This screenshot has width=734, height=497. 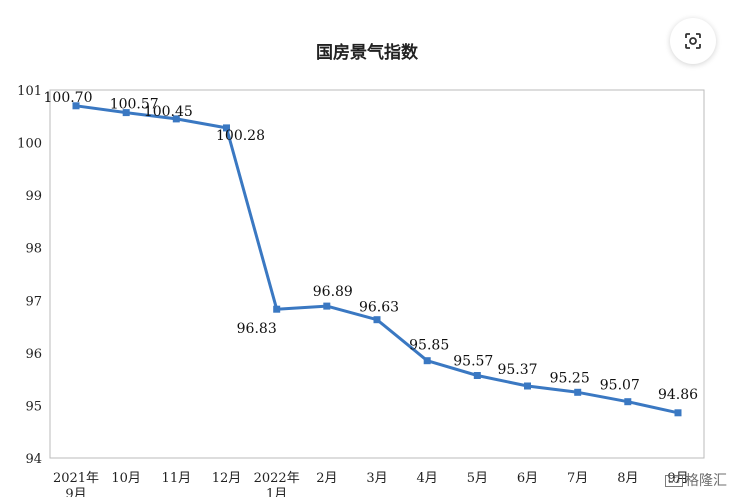 I want to click on data-label: 95.25, so click(x=570, y=378).